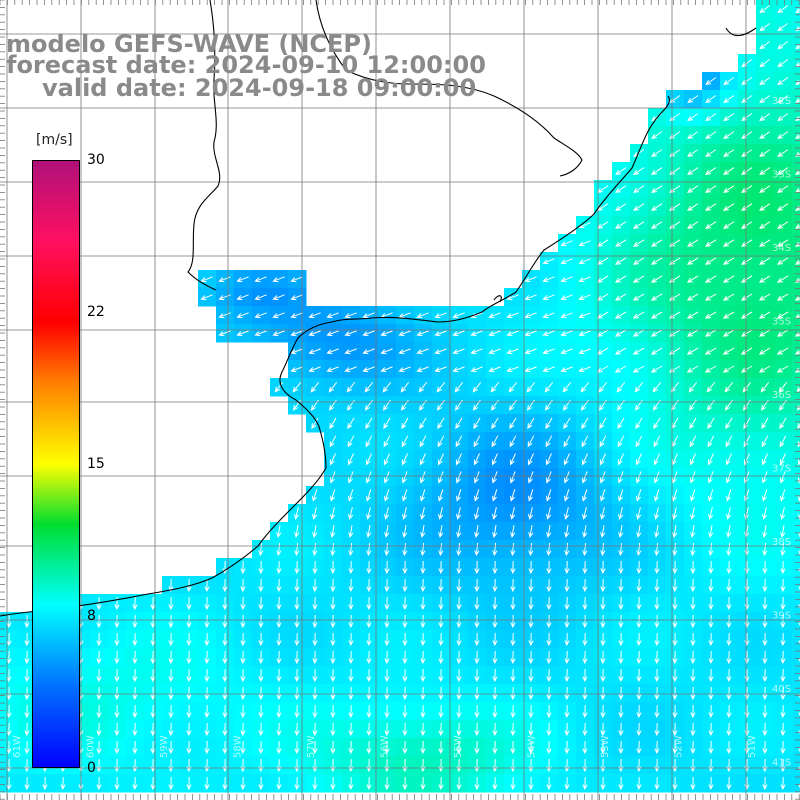 The height and width of the screenshot is (800, 800). Describe the element at coordinates (246, 65) in the screenshot. I see `forecast-date: forecast date: 2024-09-10 12:00:00` at that location.